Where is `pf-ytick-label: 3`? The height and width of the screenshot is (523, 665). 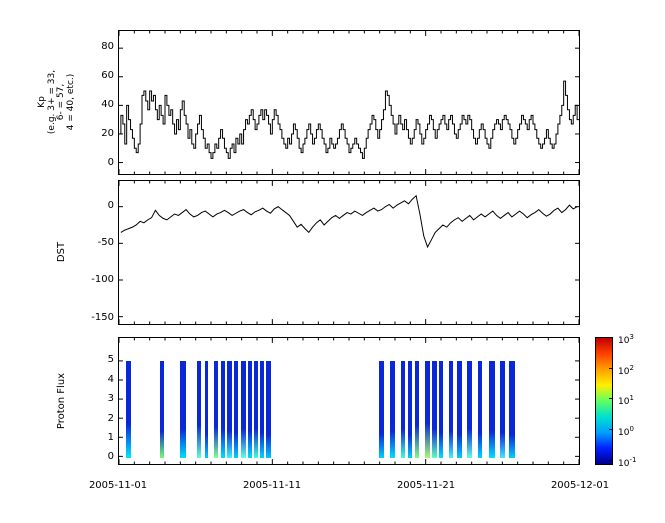 pf-ytick-label: 3 is located at coordinates (110, 399).